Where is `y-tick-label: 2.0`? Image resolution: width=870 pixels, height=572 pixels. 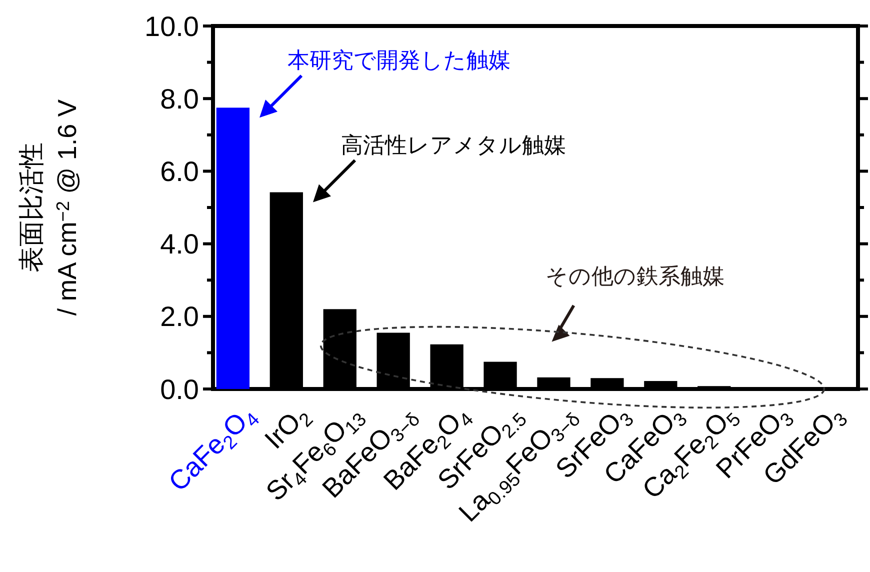 y-tick-label: 2.0 is located at coordinates (179, 316).